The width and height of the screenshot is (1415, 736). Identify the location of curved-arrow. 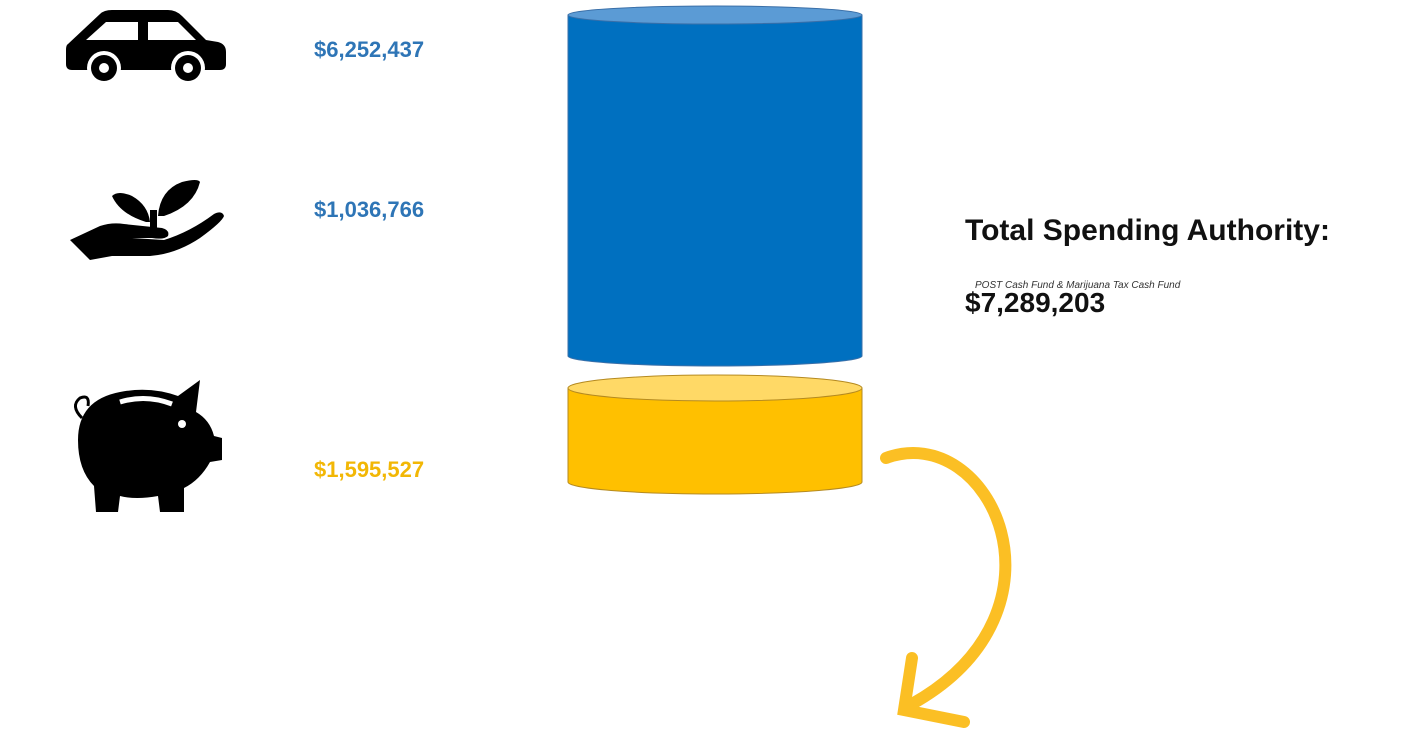
(946, 587).